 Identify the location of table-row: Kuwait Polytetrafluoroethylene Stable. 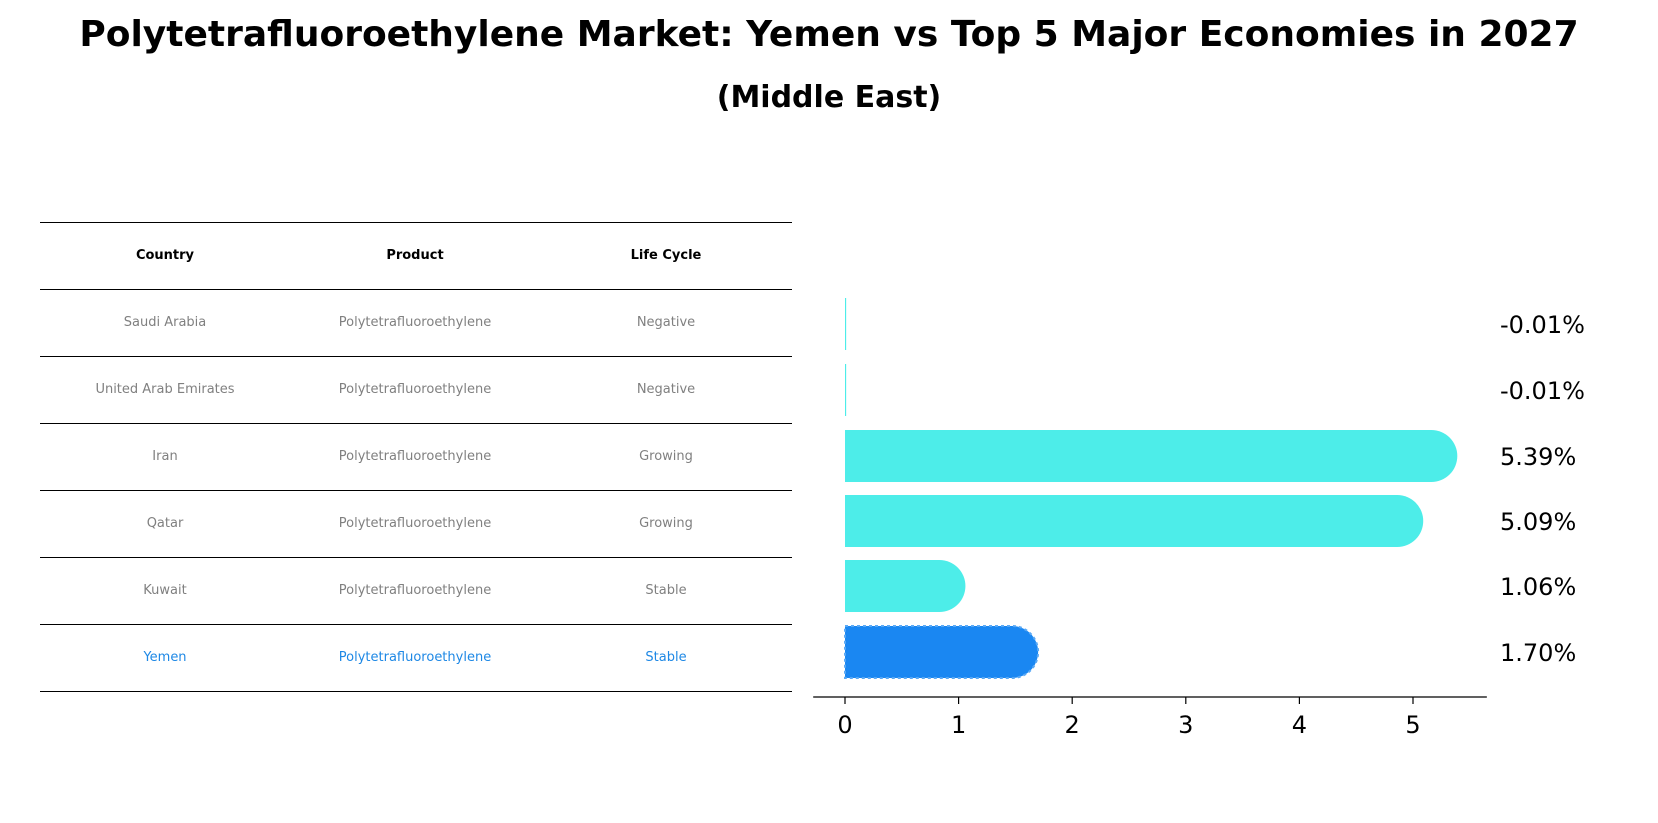
(416, 590).